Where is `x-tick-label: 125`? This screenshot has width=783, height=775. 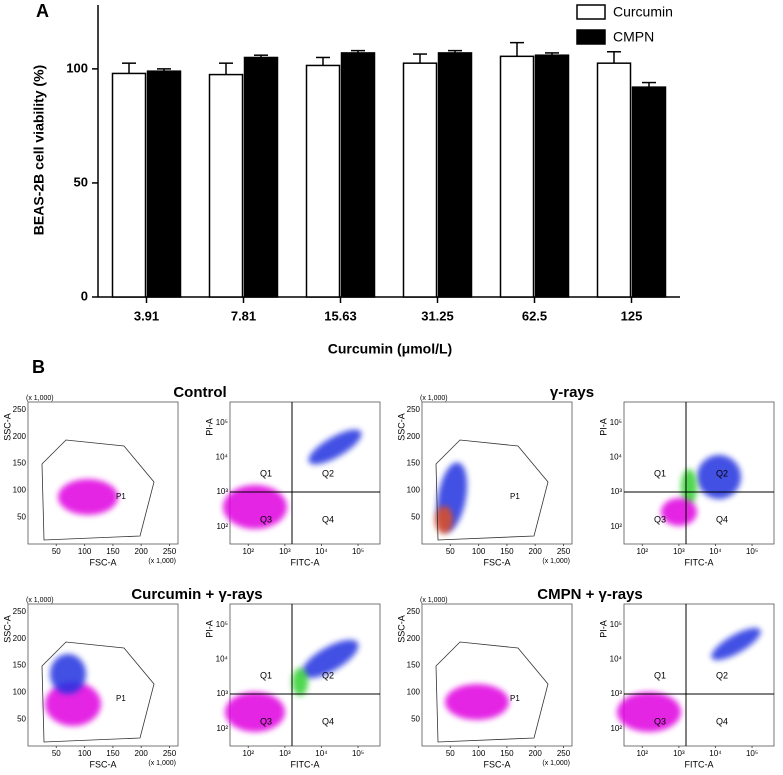 x-tick-label: 125 is located at coordinates (632, 315).